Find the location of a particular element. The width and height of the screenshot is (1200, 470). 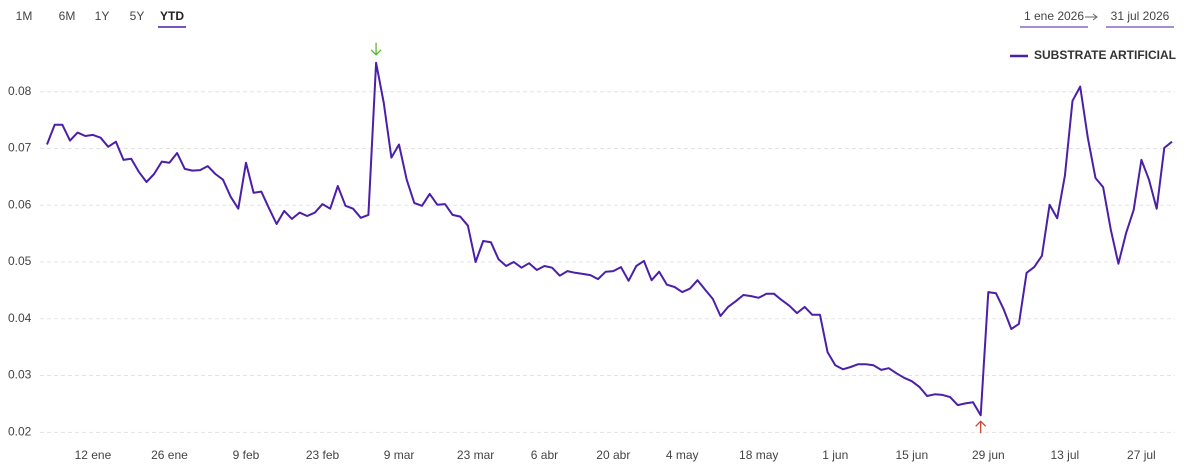

range-button: YTD is located at coordinates (172, 16).